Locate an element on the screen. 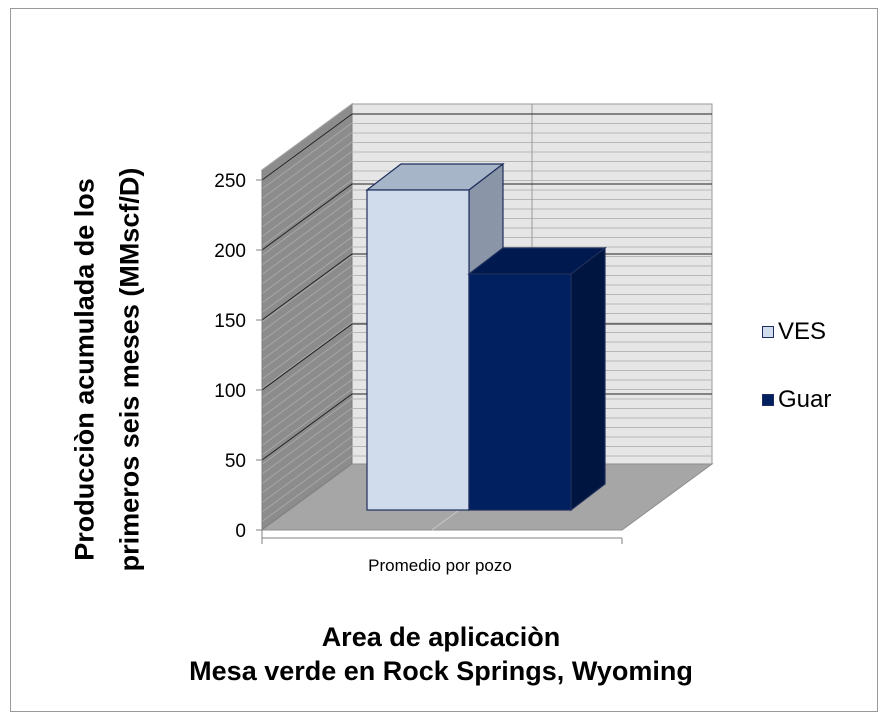 The height and width of the screenshot is (717, 882). y-tick-label: 0 is located at coordinates (240, 531).